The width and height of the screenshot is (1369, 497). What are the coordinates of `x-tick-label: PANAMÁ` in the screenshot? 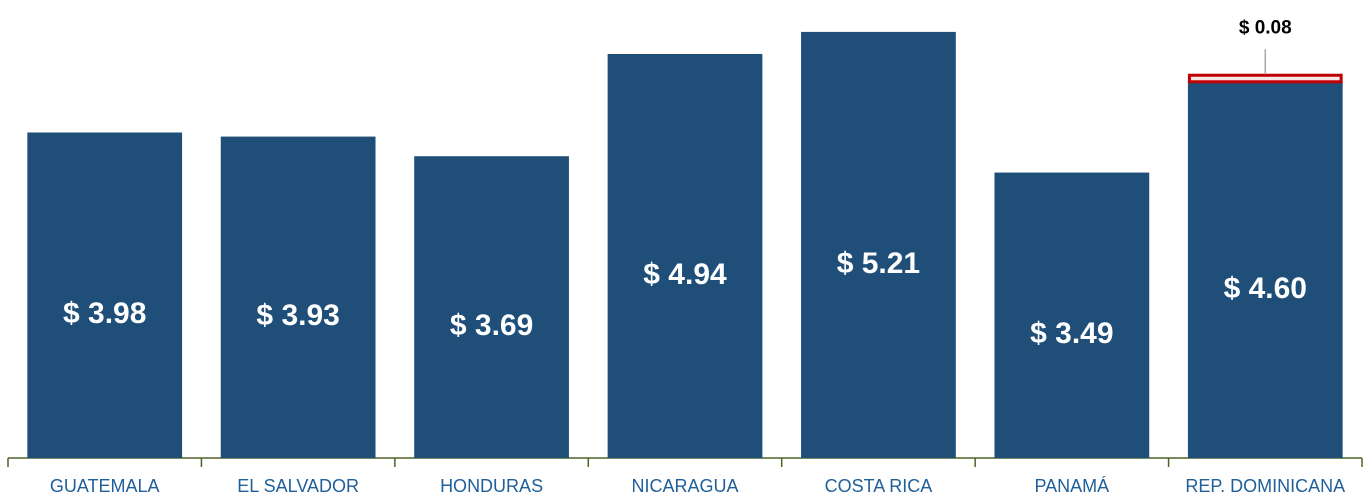 It's located at (1072, 486).